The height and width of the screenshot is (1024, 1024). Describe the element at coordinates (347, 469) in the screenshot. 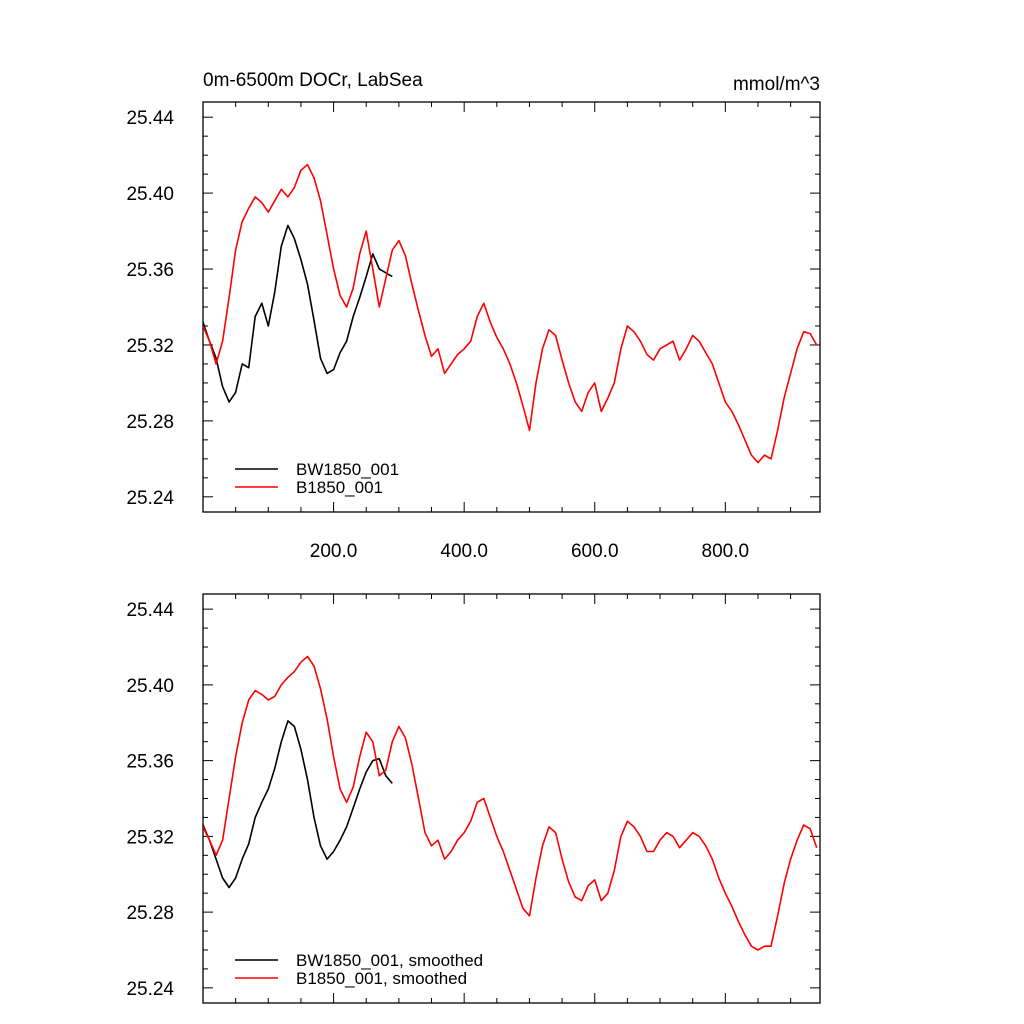

I see `legend-label: BW1850_001` at that location.